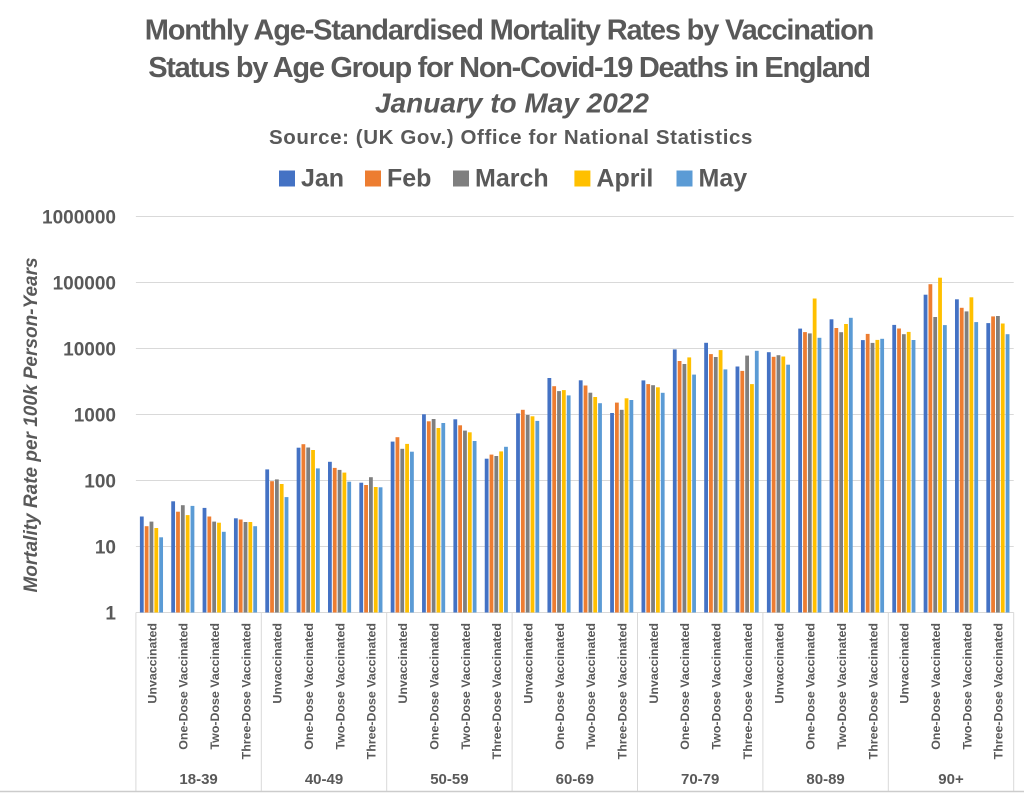  What do you see at coordinates (512, 179) in the screenshot?
I see `svg-text: March` at bounding box center [512, 179].